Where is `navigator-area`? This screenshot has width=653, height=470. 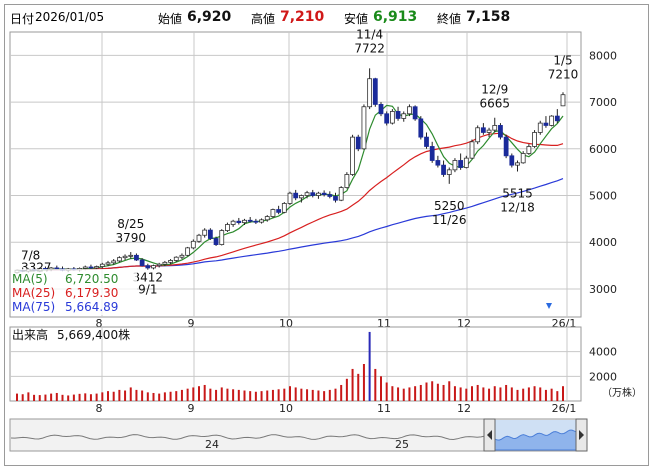 navigator-area is located at coordinates (535, 440).